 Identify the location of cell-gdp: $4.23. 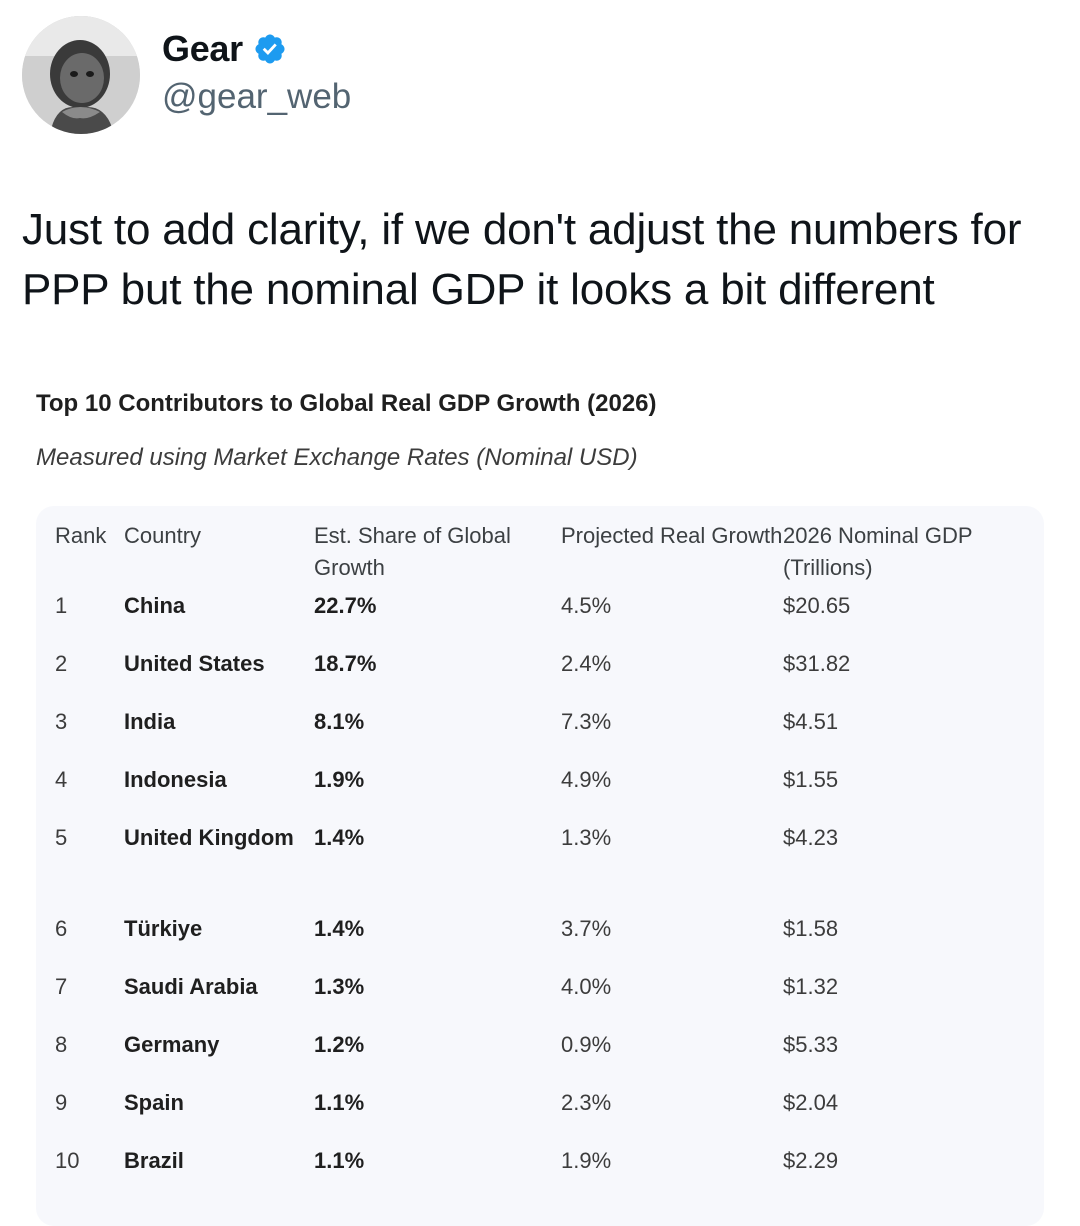
(811, 837).